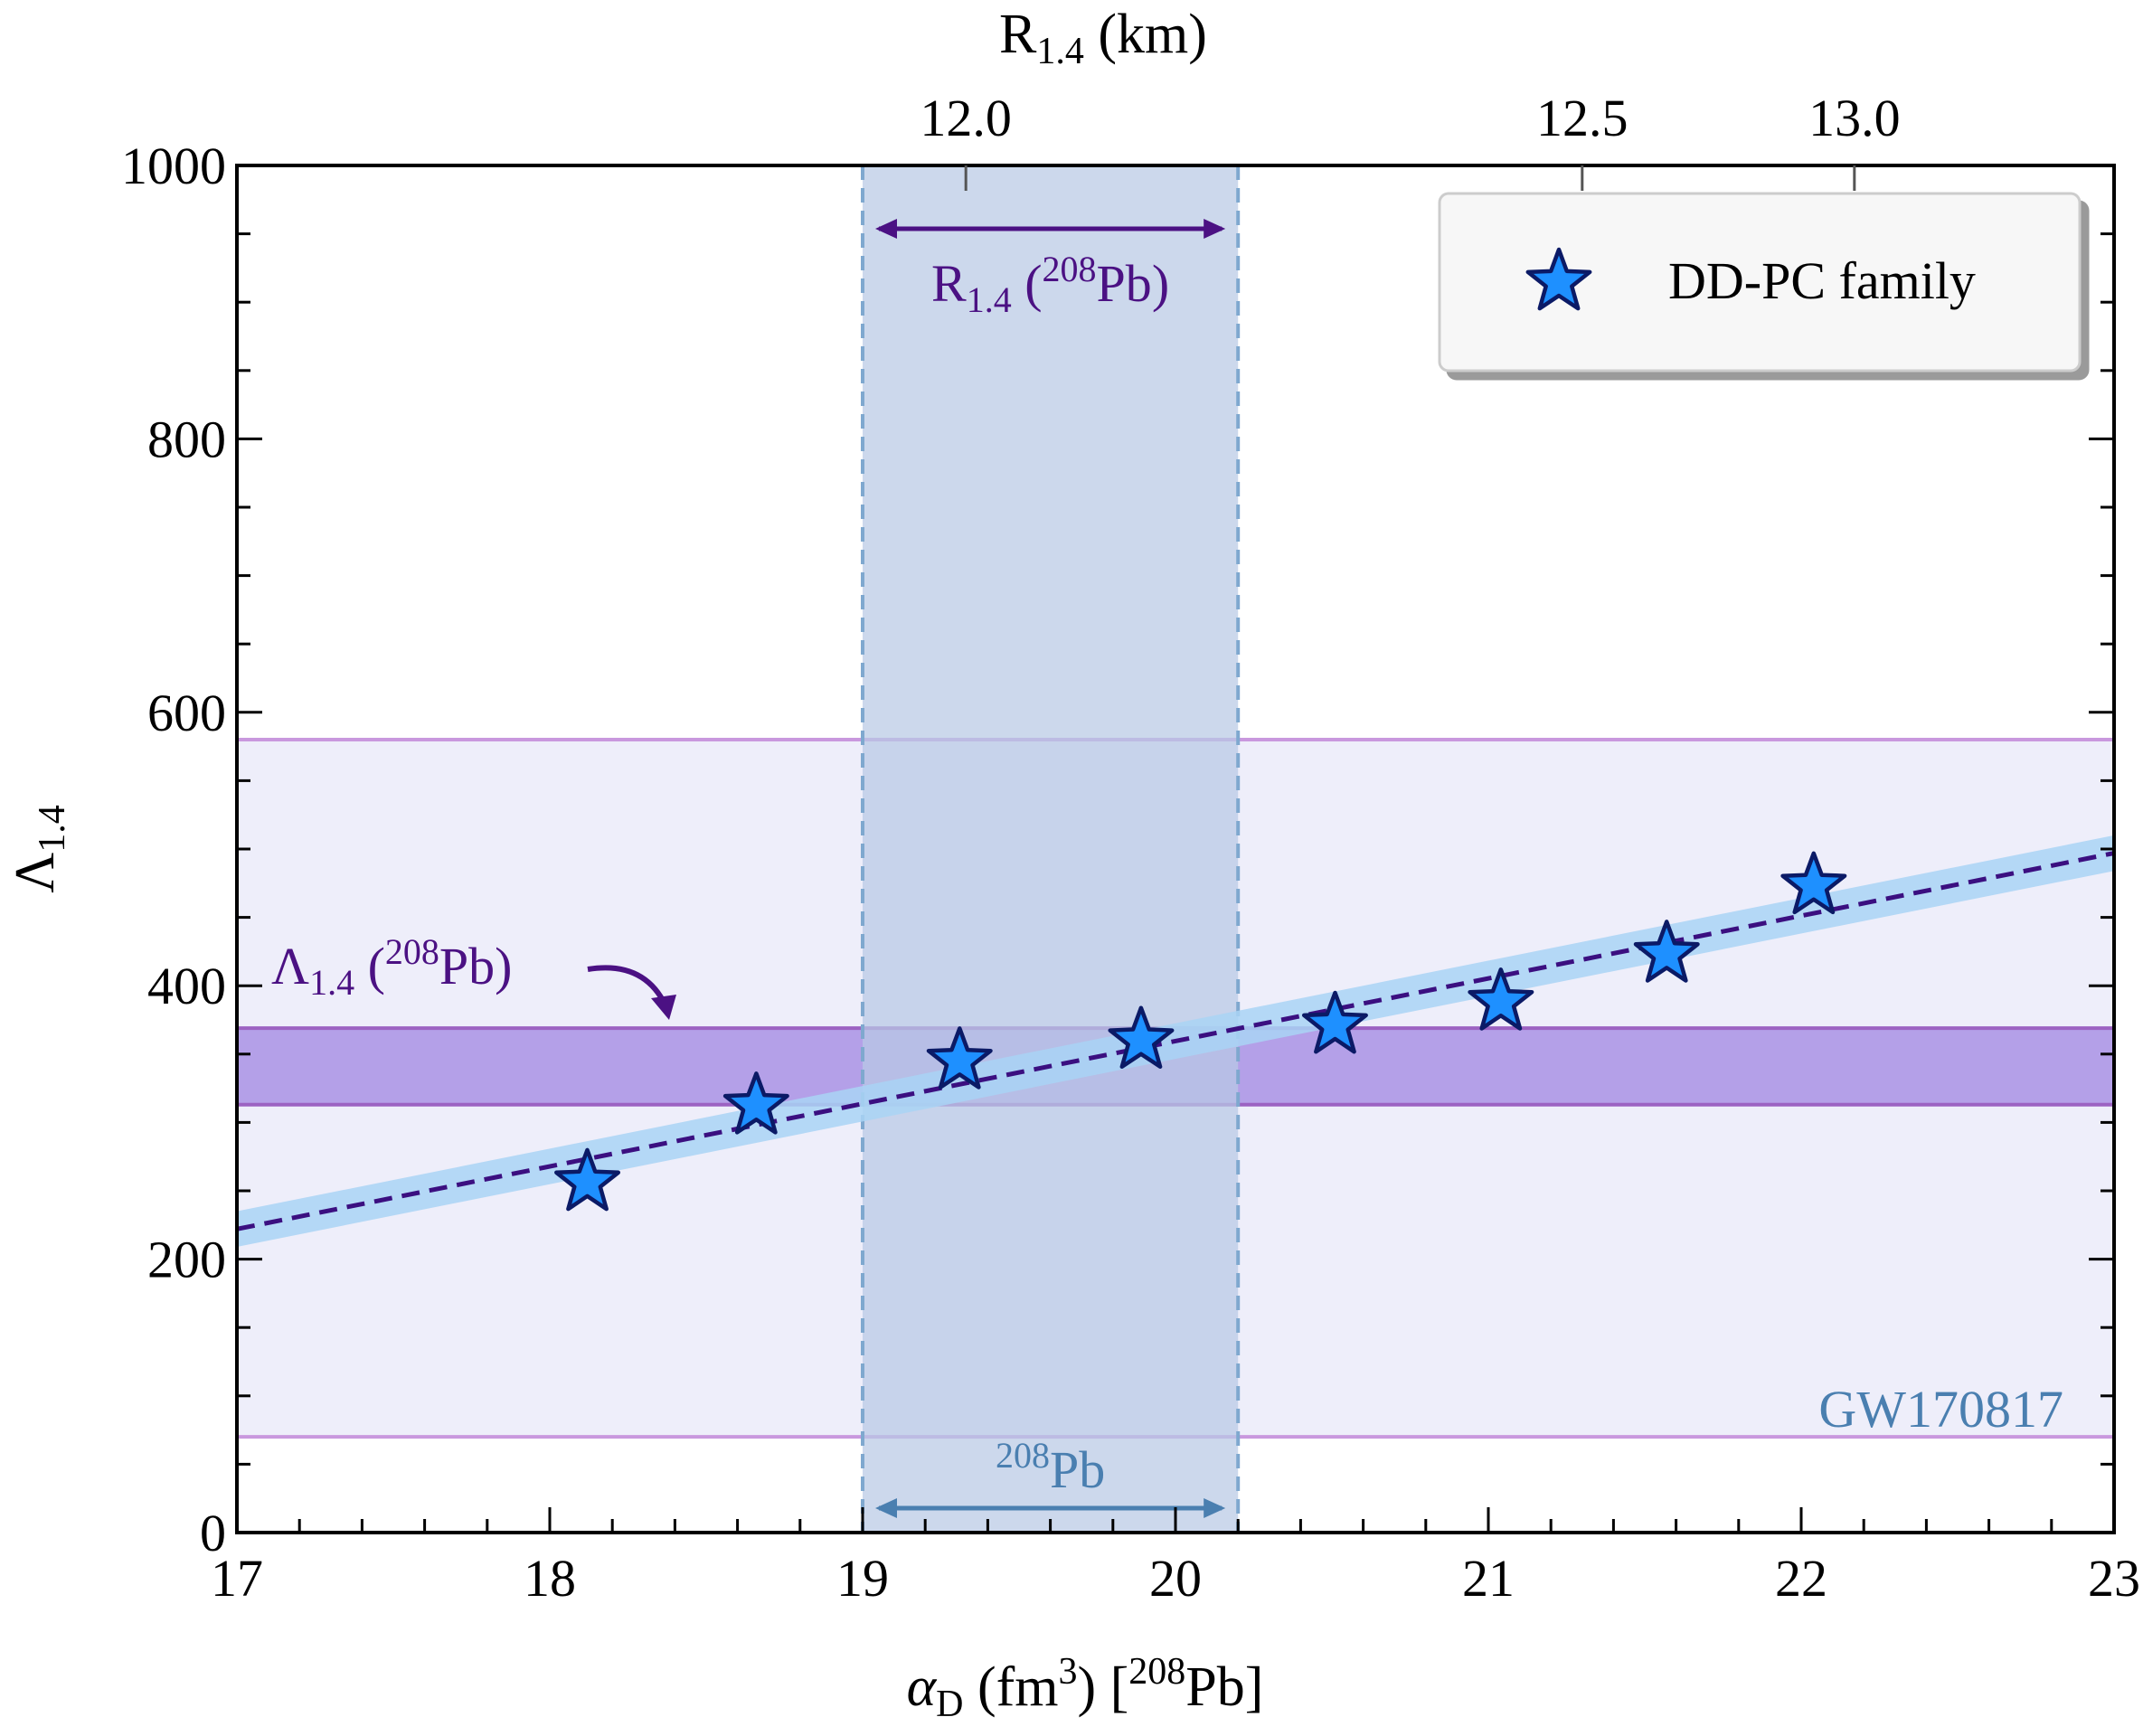 The width and height of the screenshot is (2143, 1736). I want to click on r14-pb208-arrowhead-left, so click(886, 229).